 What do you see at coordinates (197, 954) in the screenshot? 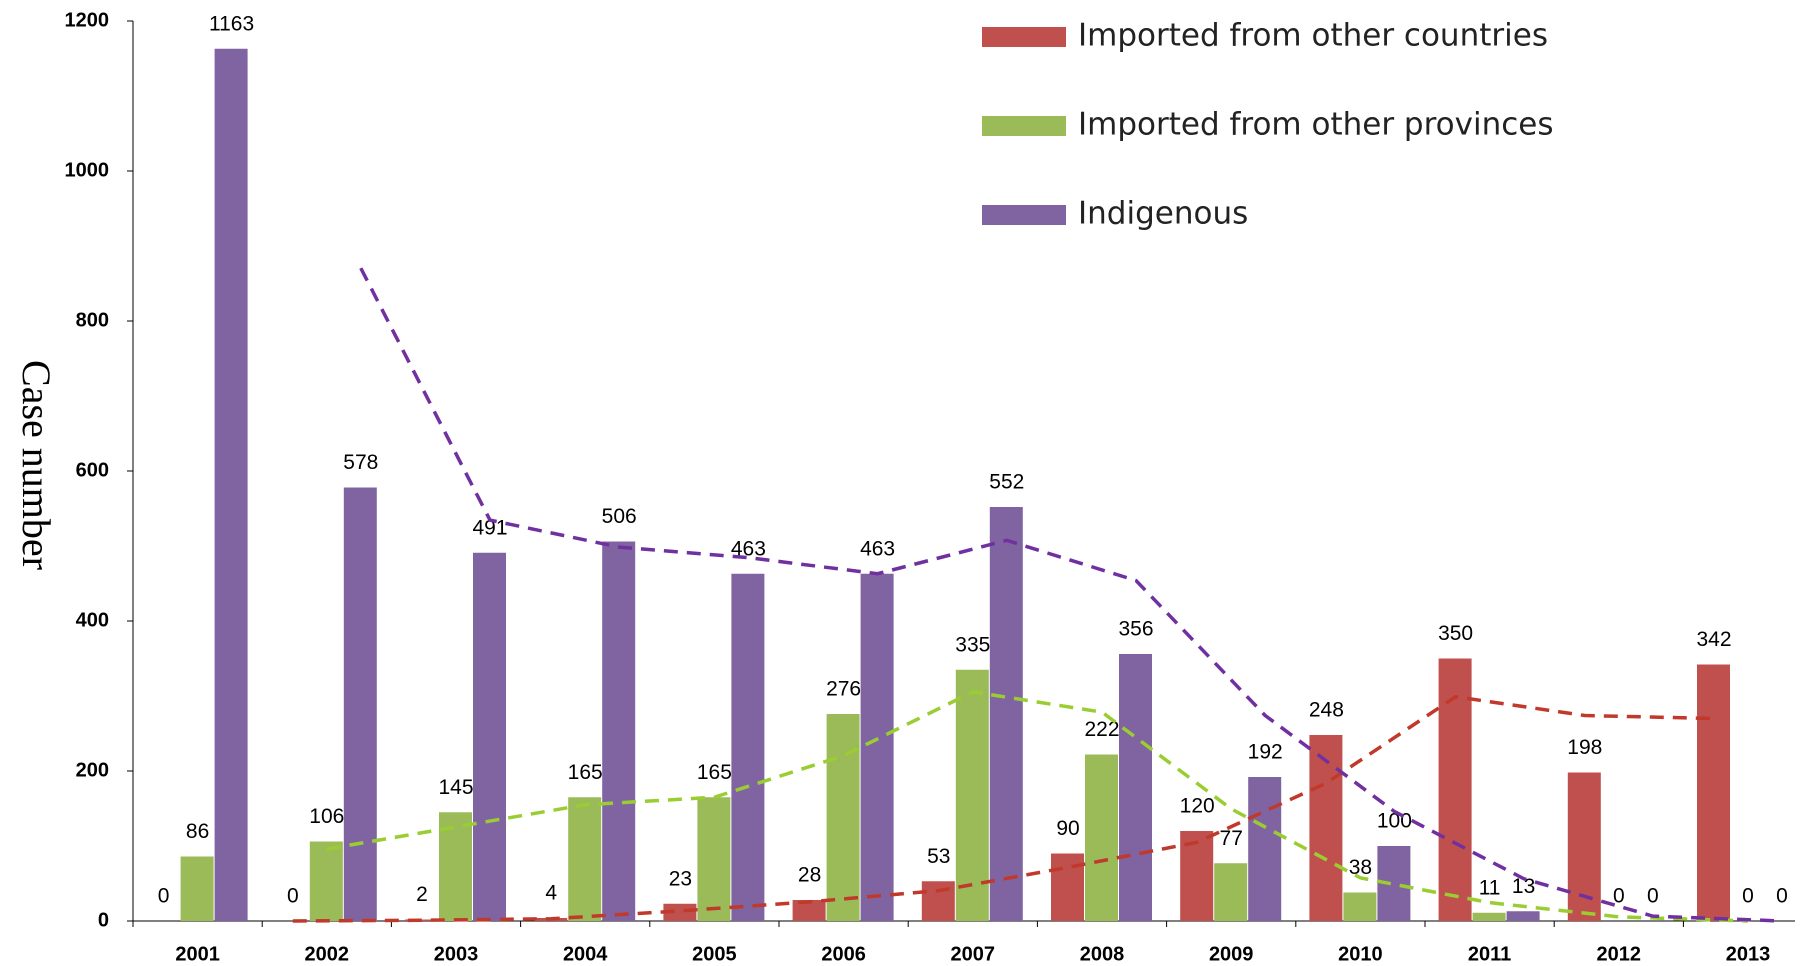
I see `x-tick-label: 2001` at bounding box center [197, 954].